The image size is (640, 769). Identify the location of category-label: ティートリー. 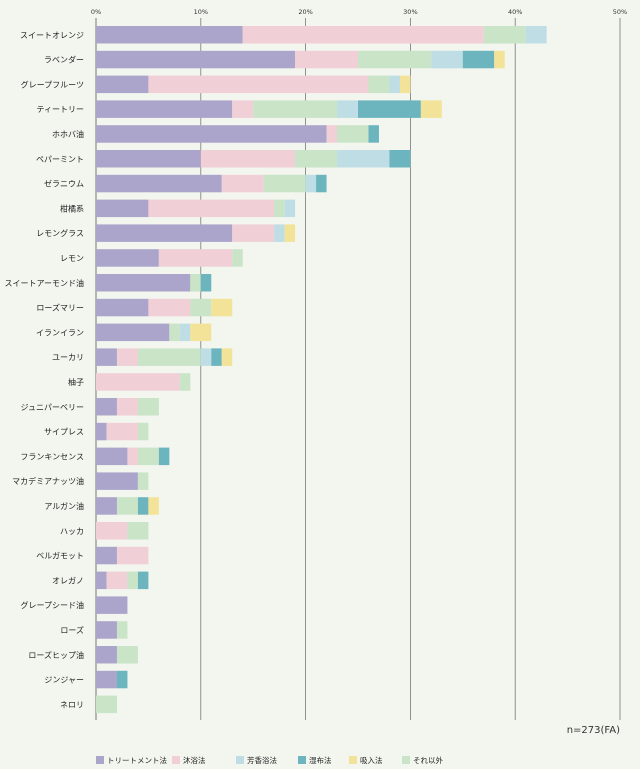
(60, 109).